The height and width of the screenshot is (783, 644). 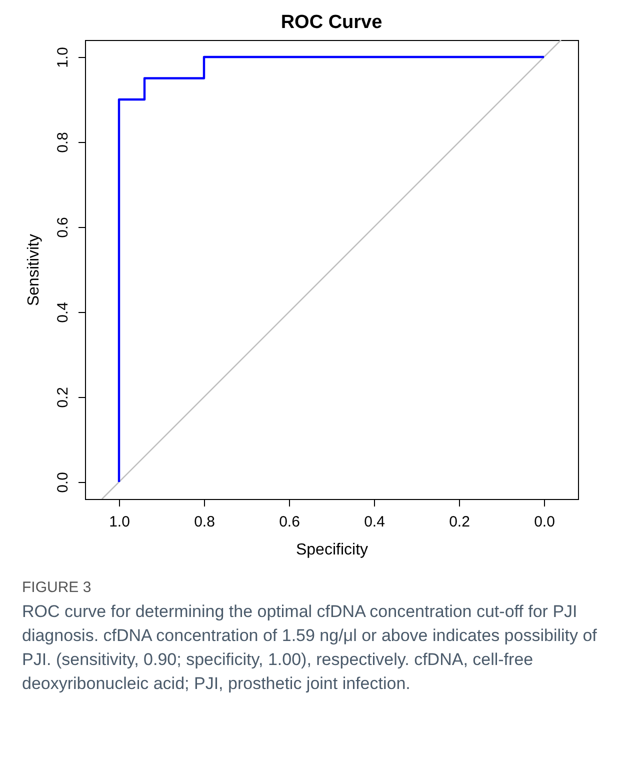 I want to click on x-tick-label: 0.4, so click(x=374, y=522).